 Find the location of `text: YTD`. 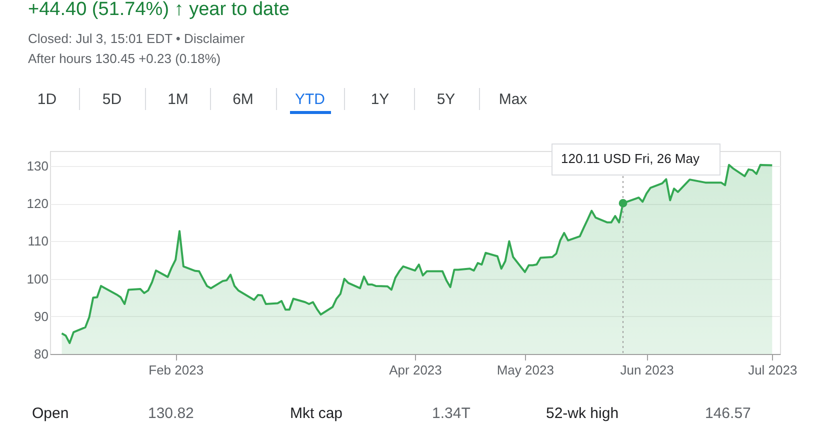

text: YTD is located at coordinates (310, 99).